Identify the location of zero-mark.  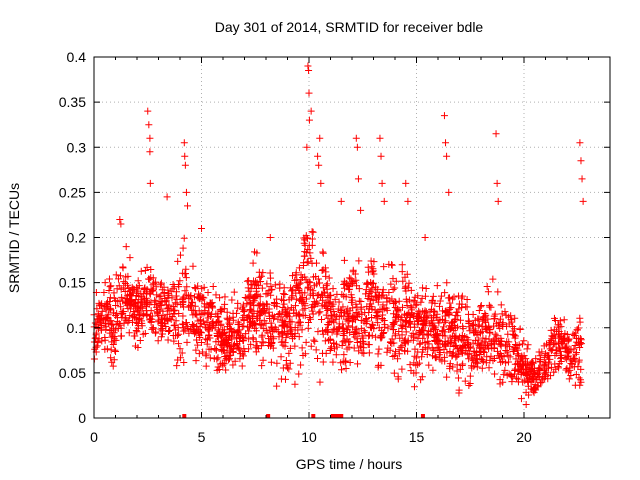
(339, 416).